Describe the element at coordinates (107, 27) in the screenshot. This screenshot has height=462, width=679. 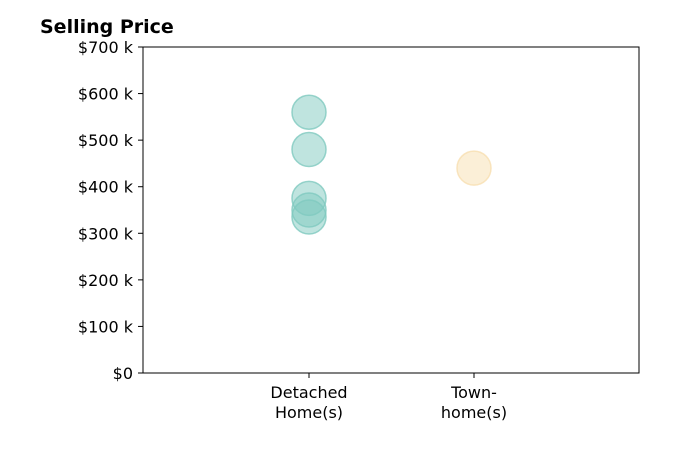
I see `chart-title: Selling Price` at that location.